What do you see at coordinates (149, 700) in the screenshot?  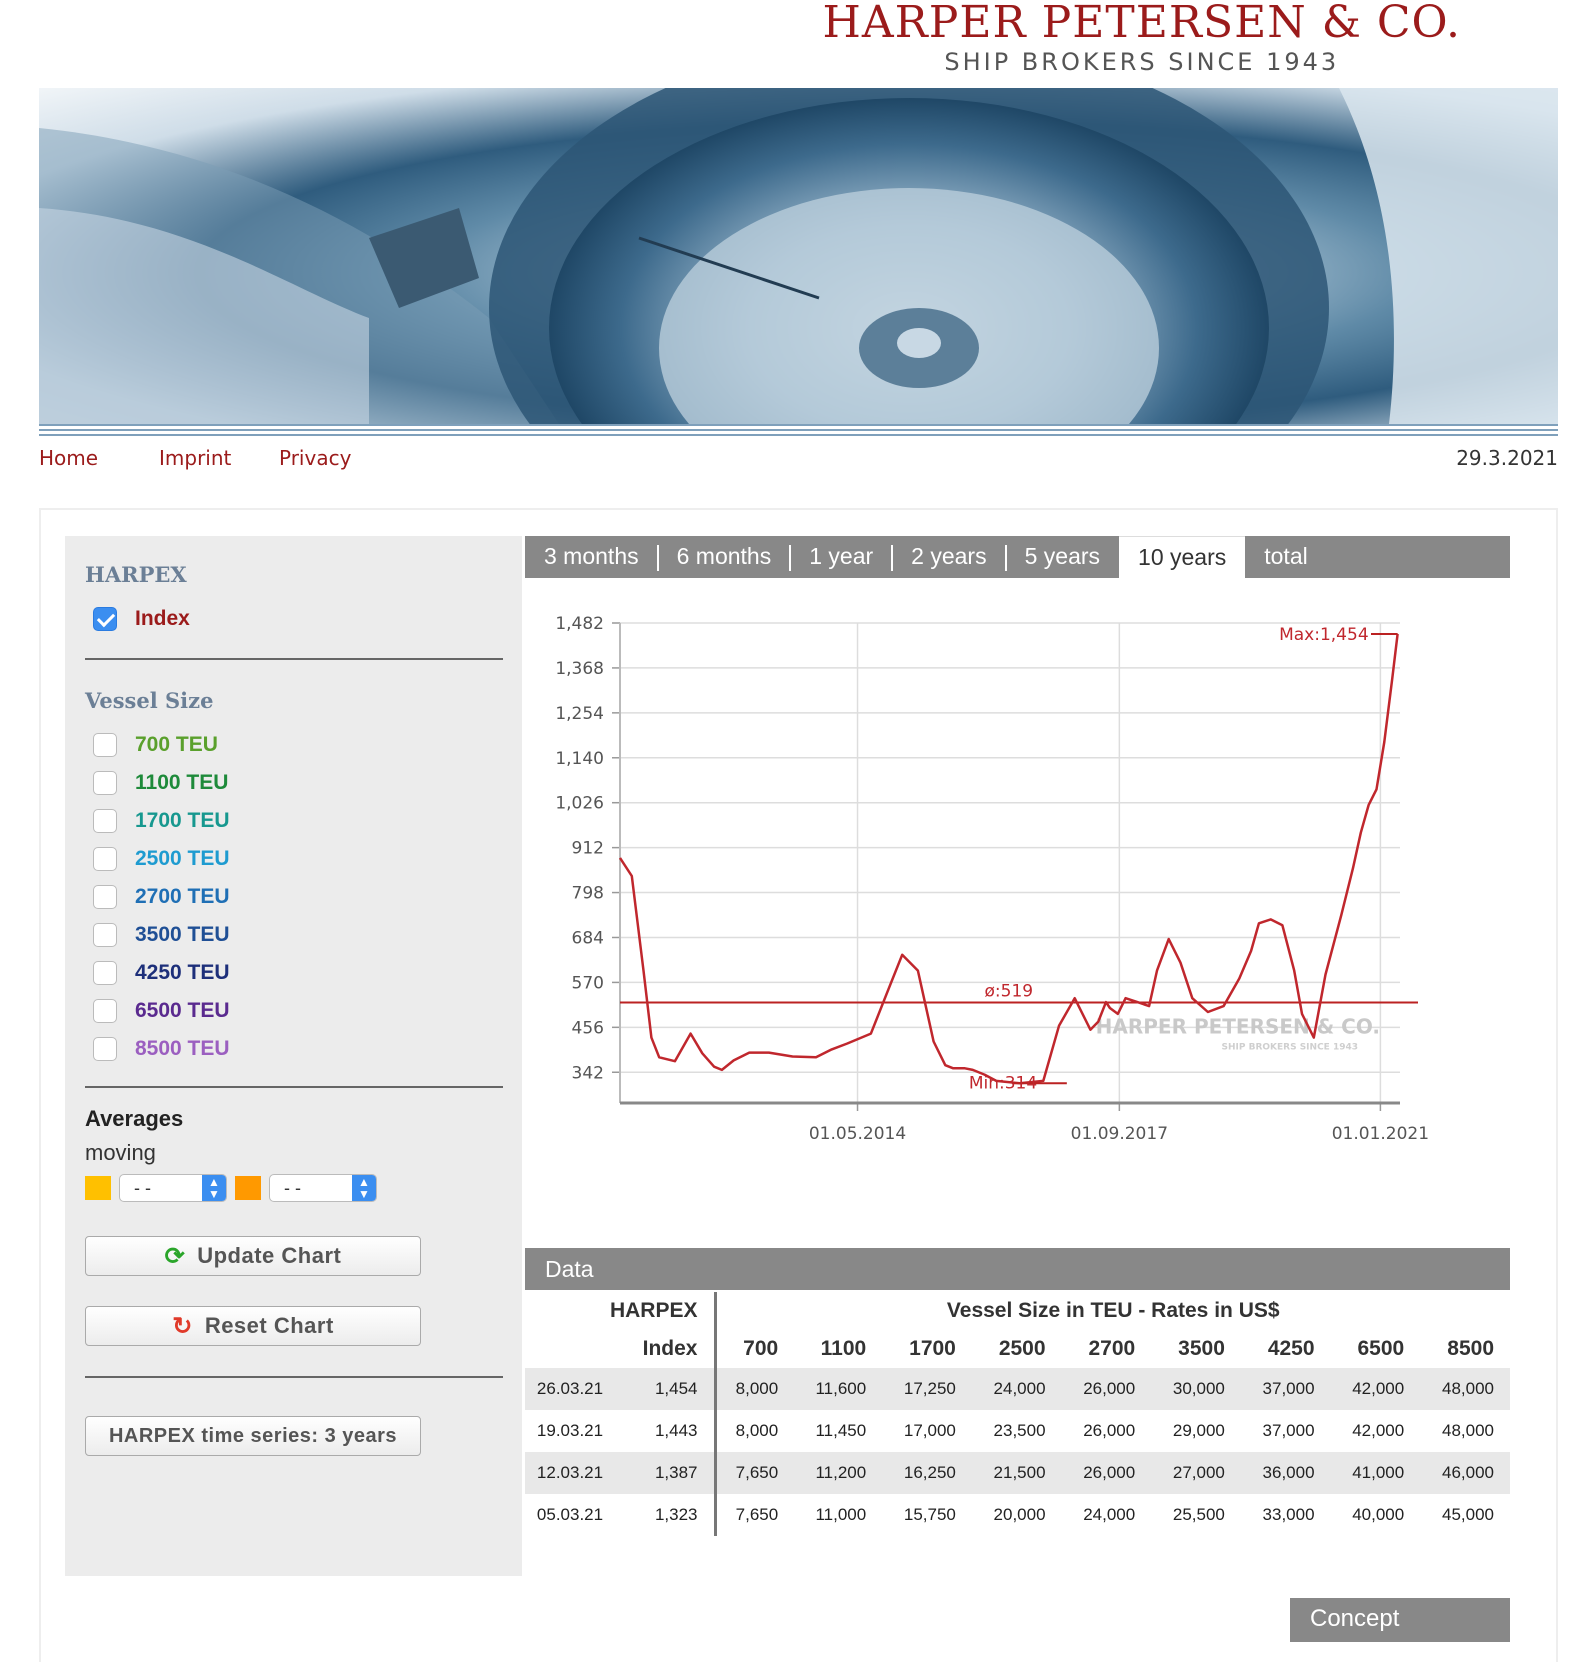 I see `vessel-size-heading: Vessel Size` at bounding box center [149, 700].